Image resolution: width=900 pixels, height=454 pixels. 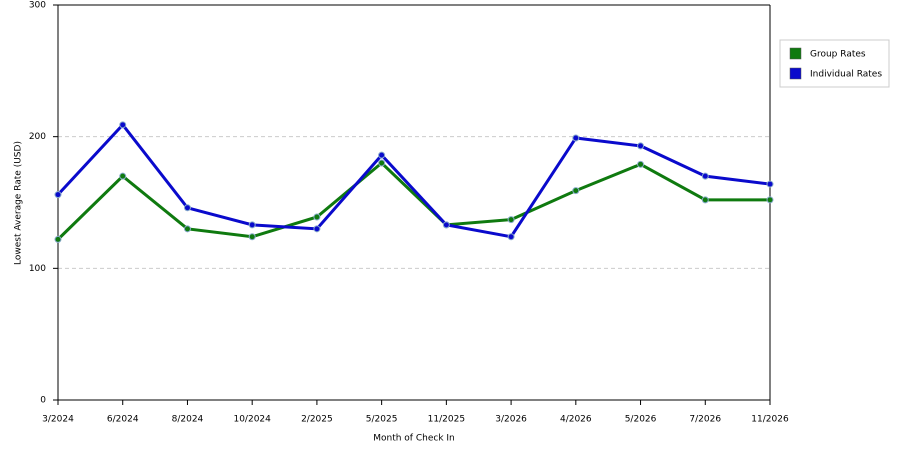 What do you see at coordinates (414, 439) in the screenshot?
I see `x-axis-label: Month of Check In` at bounding box center [414, 439].